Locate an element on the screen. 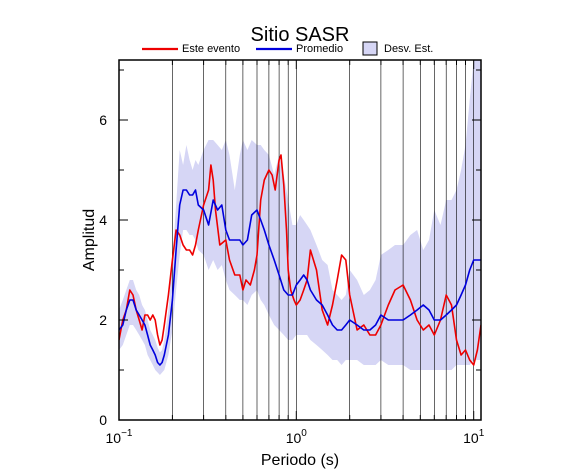 The image size is (586, 475). x-tick-label-1-base: 10 is located at coordinates (294, 438).